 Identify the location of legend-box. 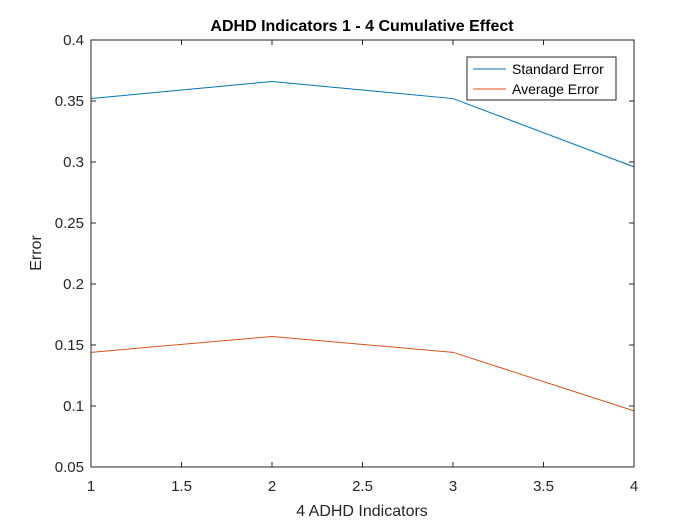
(541, 78).